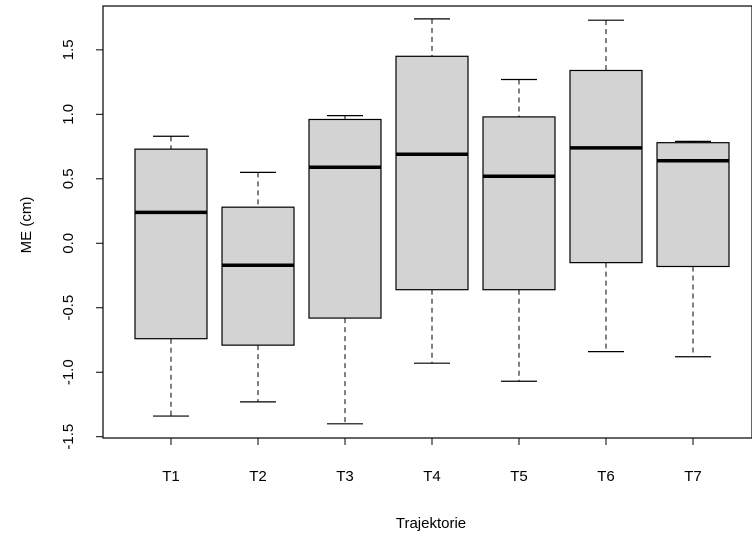  I want to click on x-tick-label: T4, so click(432, 476).